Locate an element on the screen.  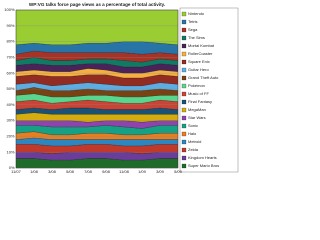
legend-label: Super Mario Bros is located at coordinates (203, 165).